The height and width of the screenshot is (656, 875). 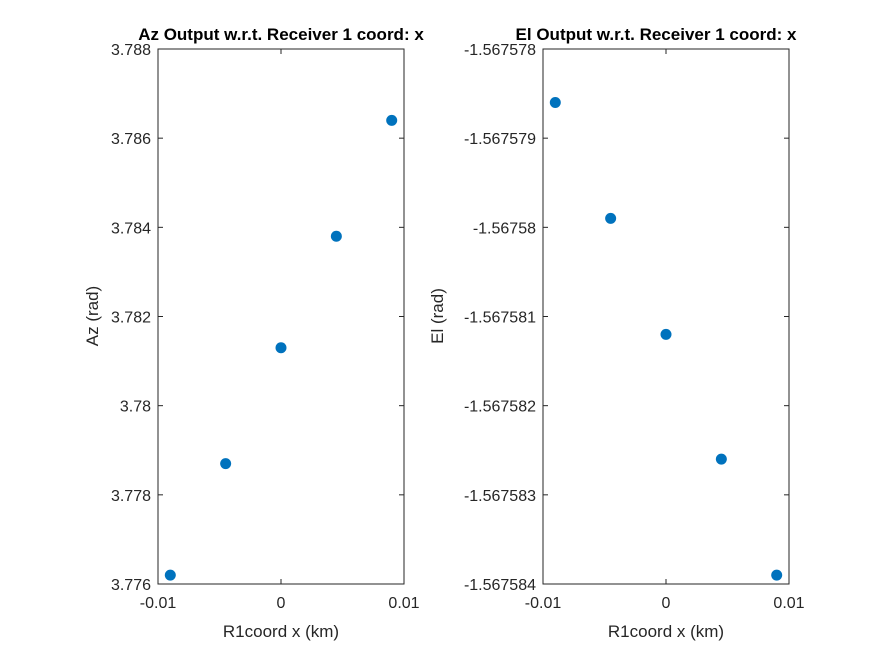 What do you see at coordinates (666, 603) in the screenshot?
I see `el-x-tick-label: 0` at bounding box center [666, 603].